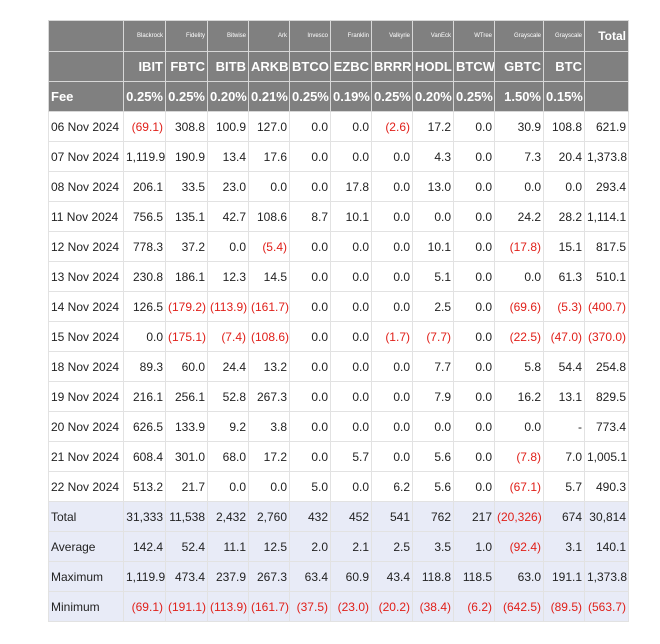 This screenshot has width=660, height=644. Describe the element at coordinates (606, 216) in the screenshot. I see `flow-value: 1,114.1` at that location.